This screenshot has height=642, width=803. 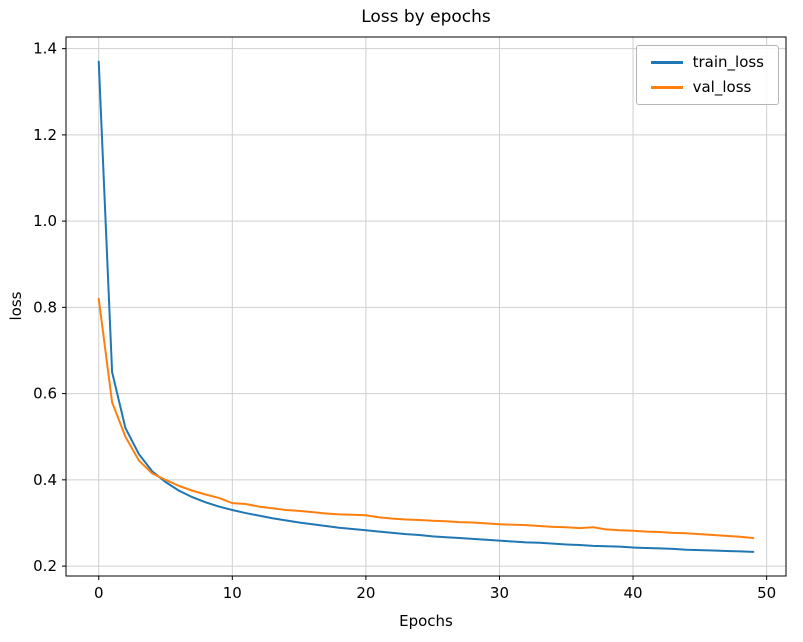 What do you see at coordinates (45, 394) in the screenshot?
I see `y-tick-label: 0.6` at bounding box center [45, 394].